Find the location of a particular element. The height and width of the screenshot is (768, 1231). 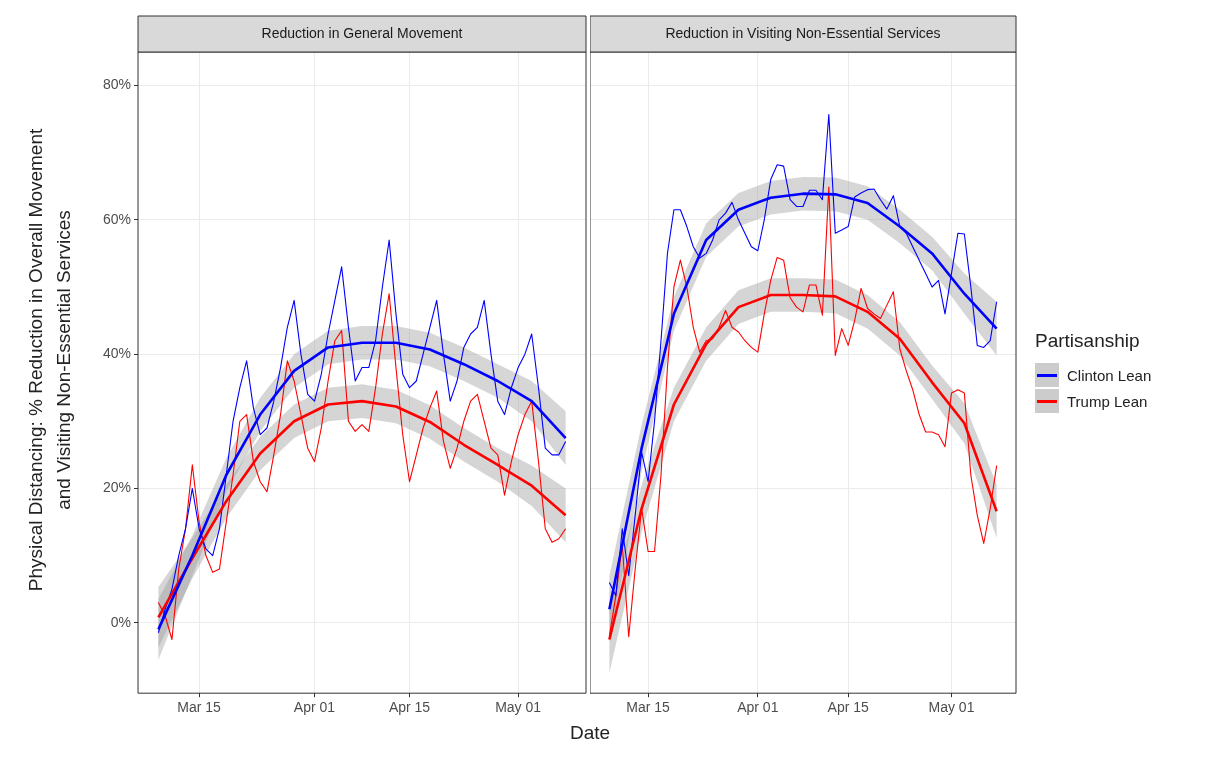

y-tick-label: 60% is located at coordinates (117, 218).